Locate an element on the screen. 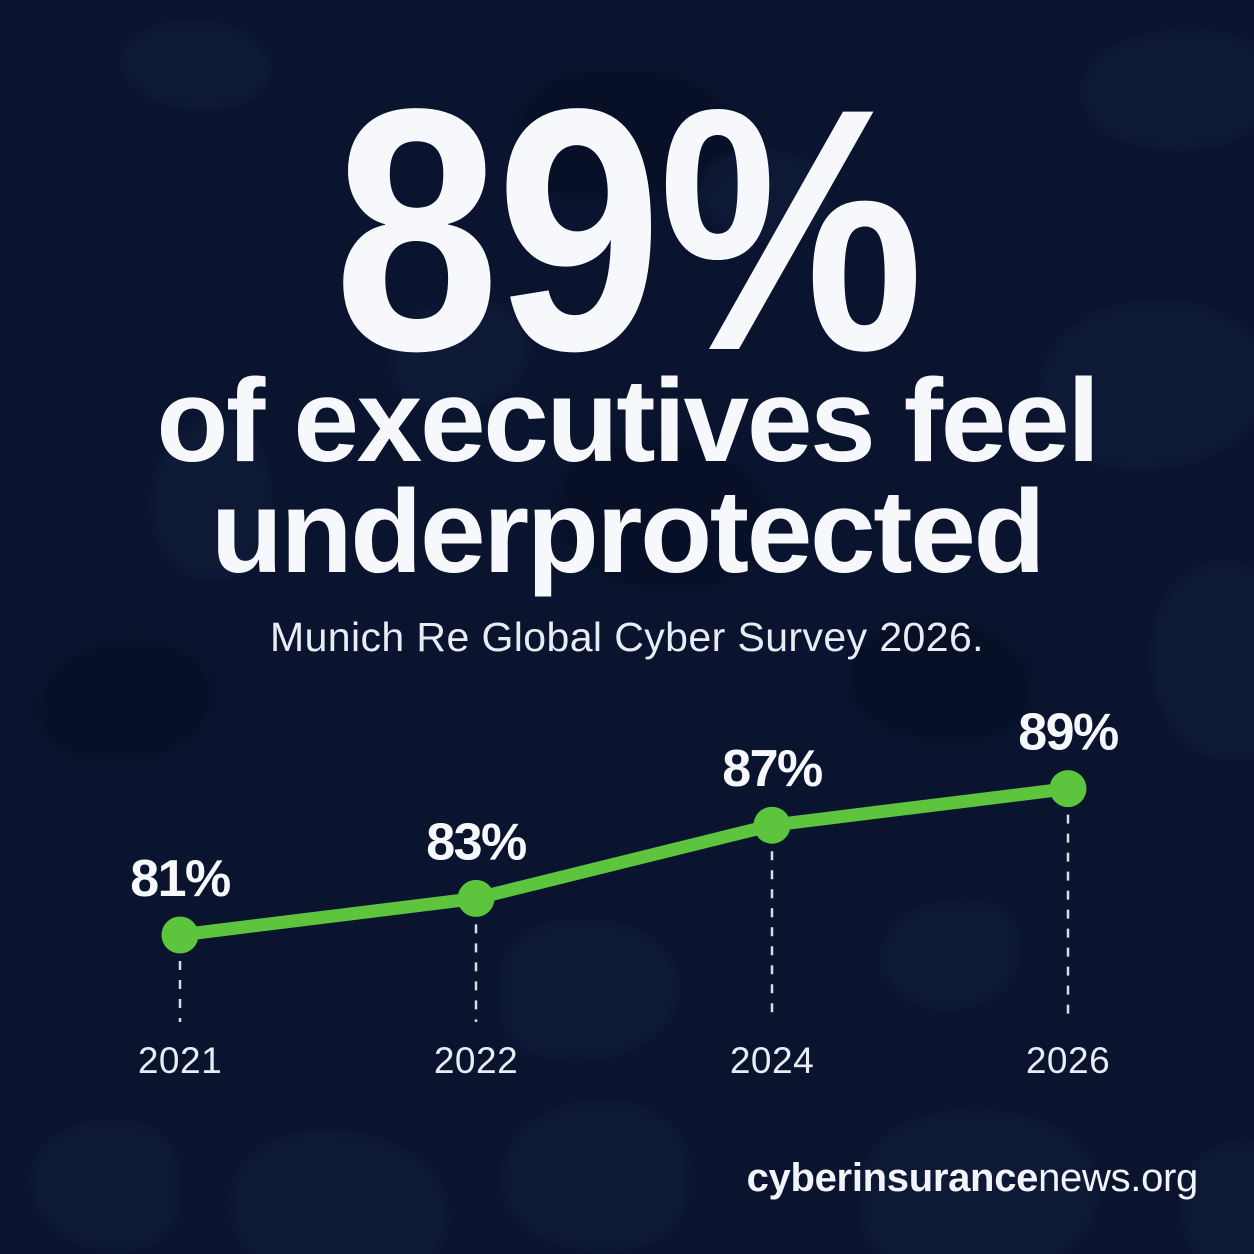  footer-brand: cyberinsurancenews.org is located at coordinates (972, 1178).